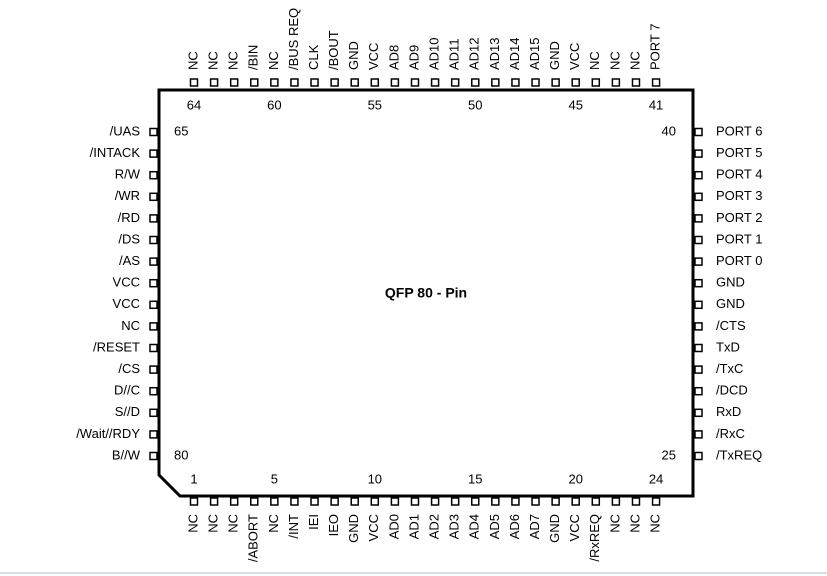  I want to click on pin-label: /DCD, so click(732, 390).